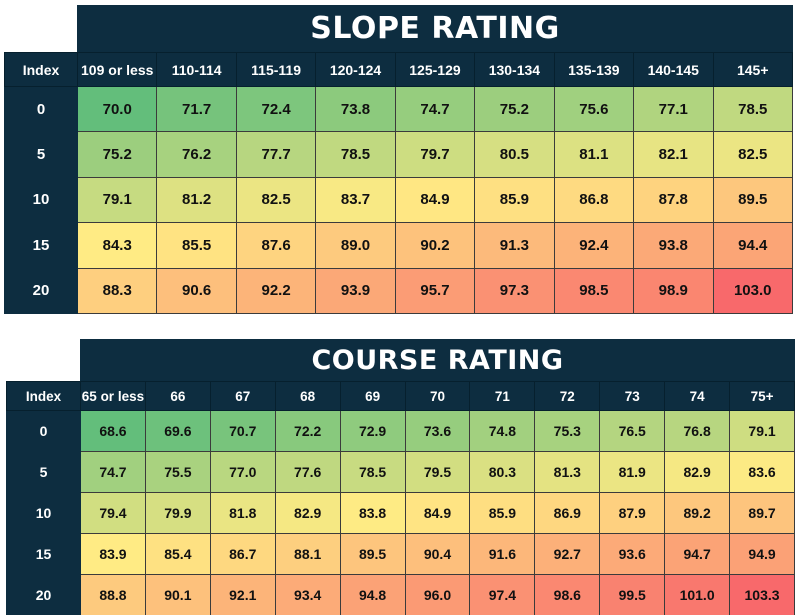 The width and height of the screenshot is (800, 615). What do you see at coordinates (435, 245) in the screenshot?
I see `rating-cell: 90.2` at bounding box center [435, 245].